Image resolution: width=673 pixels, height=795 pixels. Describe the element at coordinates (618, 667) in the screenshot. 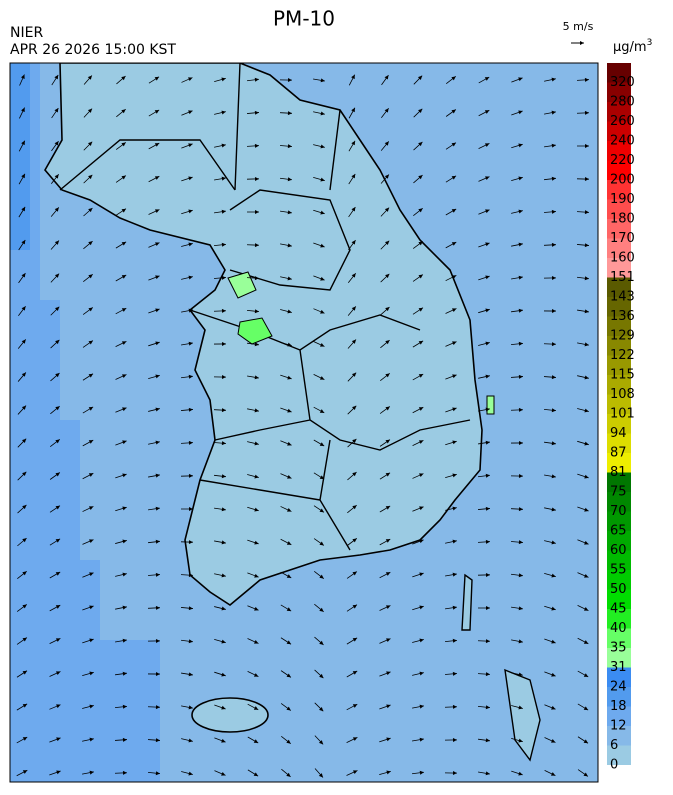

I see `colorbar-label: 31` at that location.